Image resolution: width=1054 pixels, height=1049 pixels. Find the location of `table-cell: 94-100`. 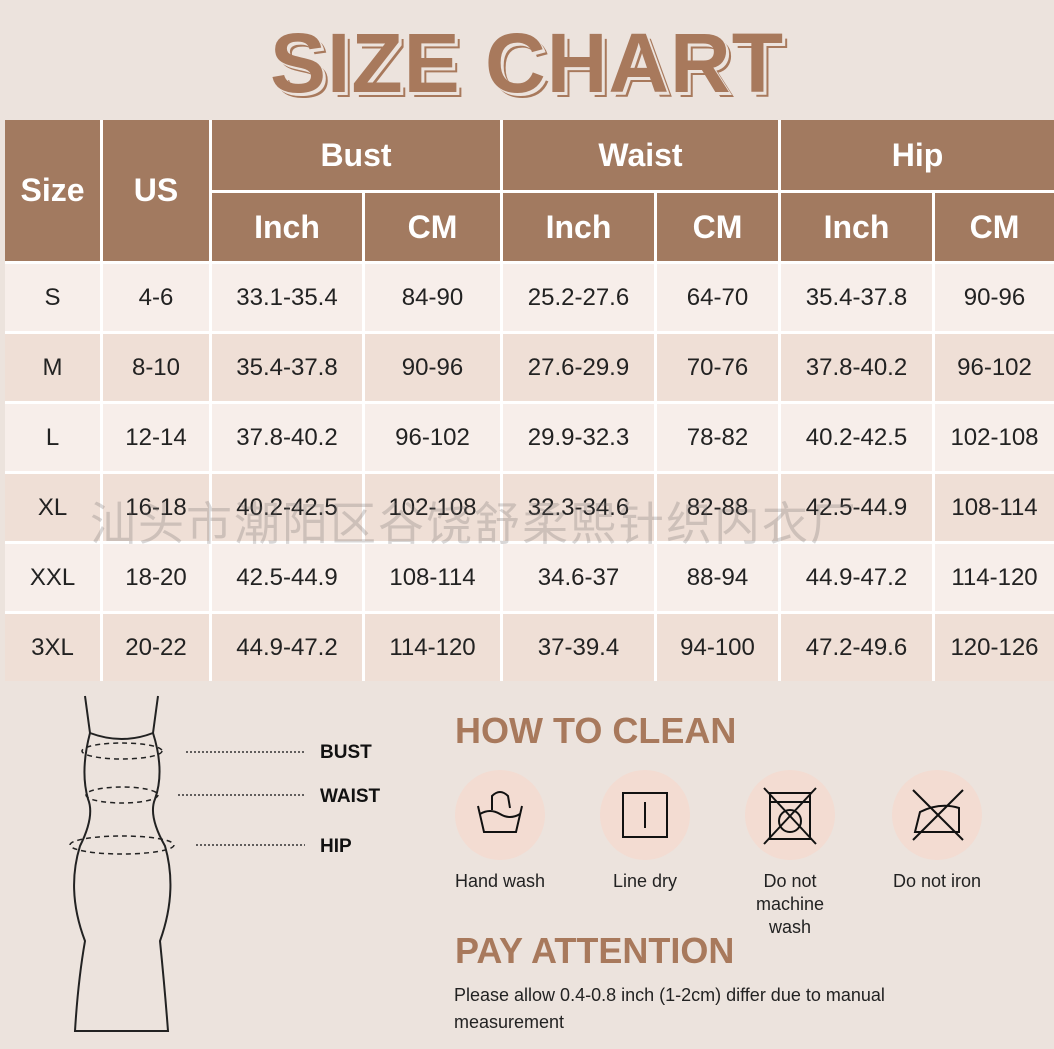

table-cell: 94-100 is located at coordinates (717, 647).